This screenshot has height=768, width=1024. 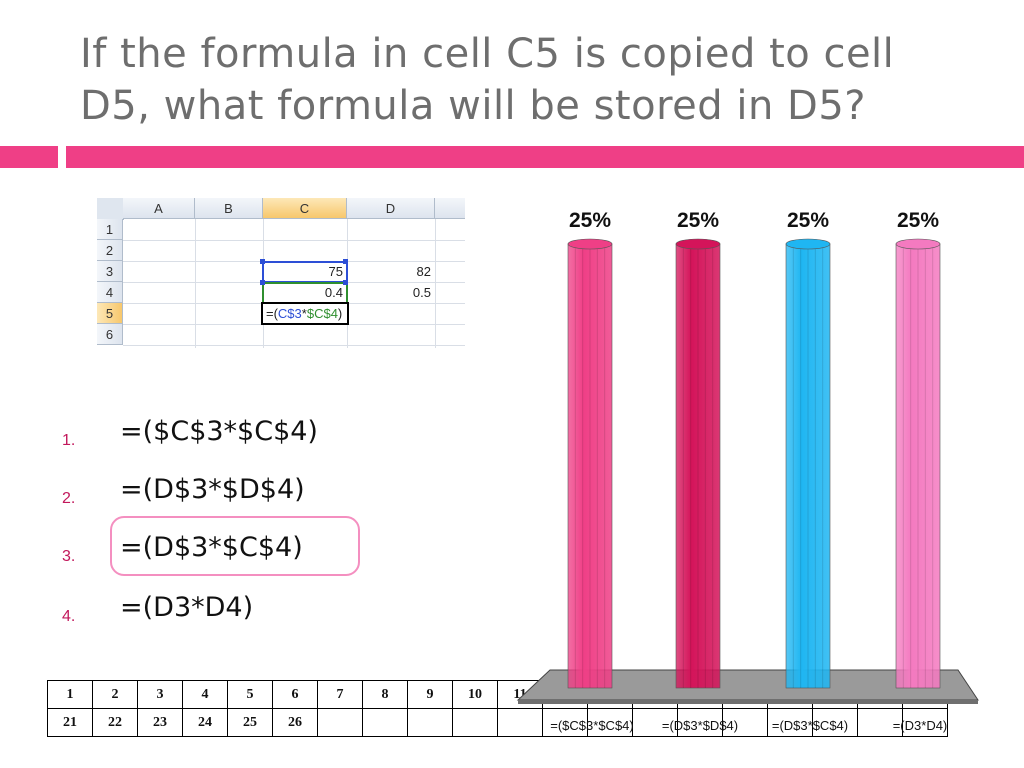 What do you see at coordinates (920, 725) in the screenshot?
I see `category-label-4: =(D3*D4)` at bounding box center [920, 725].